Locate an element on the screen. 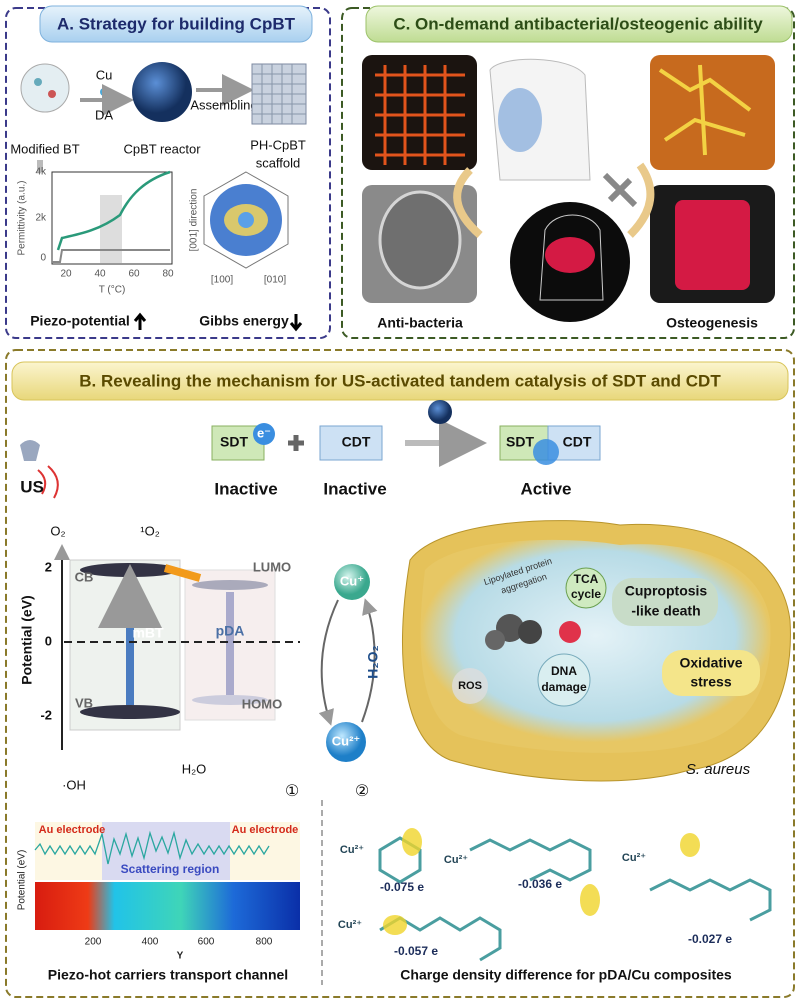 The height and width of the screenshot is (1003, 800). label: TCA is located at coordinates (586, 579).